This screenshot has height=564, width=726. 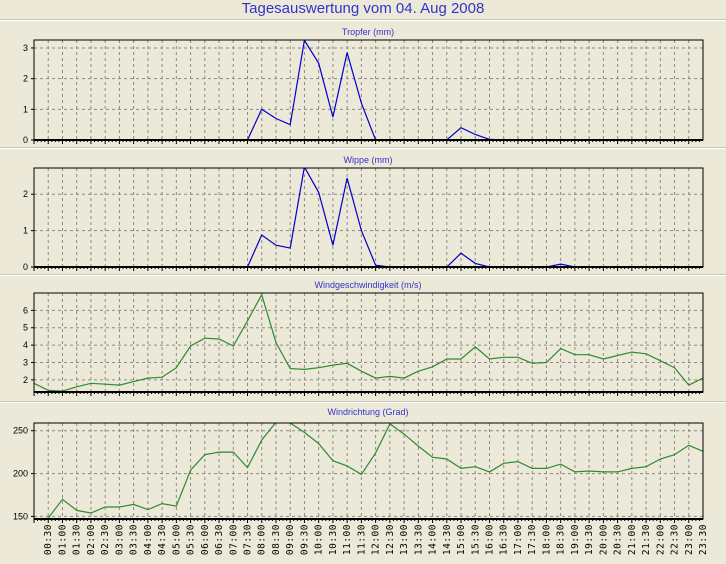 I want to click on y-tick-label: 5, so click(x=25, y=328).